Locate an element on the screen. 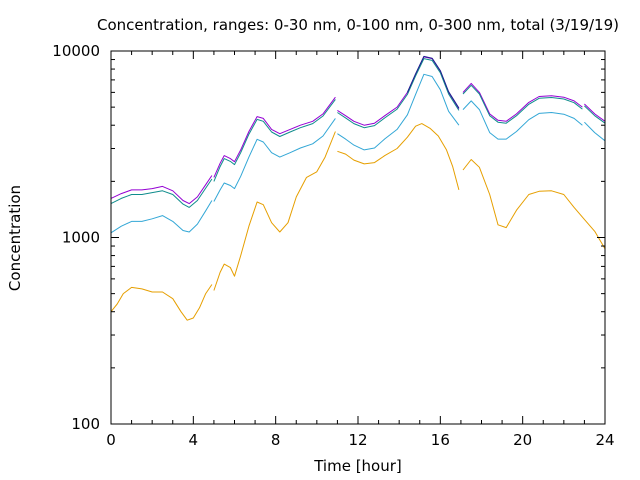 This screenshot has height=480, width=640. y-axis-label: Concentration is located at coordinates (15, 238).